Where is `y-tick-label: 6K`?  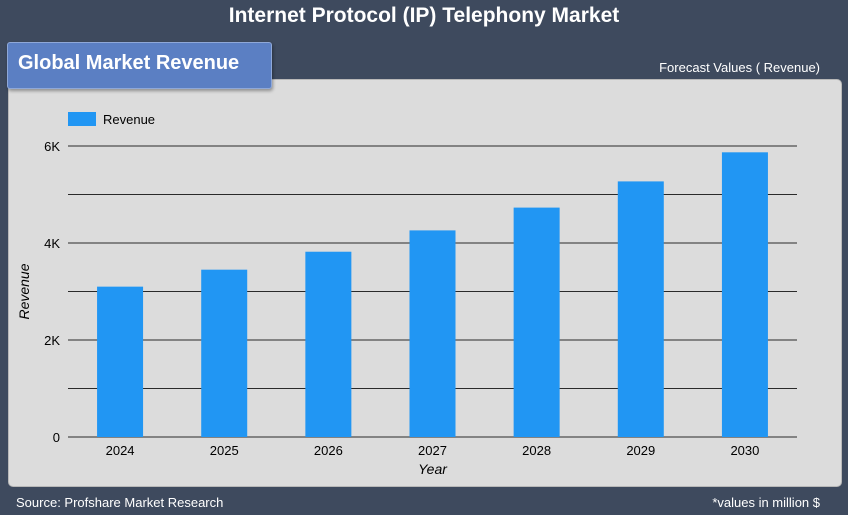 y-tick-label: 6K is located at coordinates (52, 146).